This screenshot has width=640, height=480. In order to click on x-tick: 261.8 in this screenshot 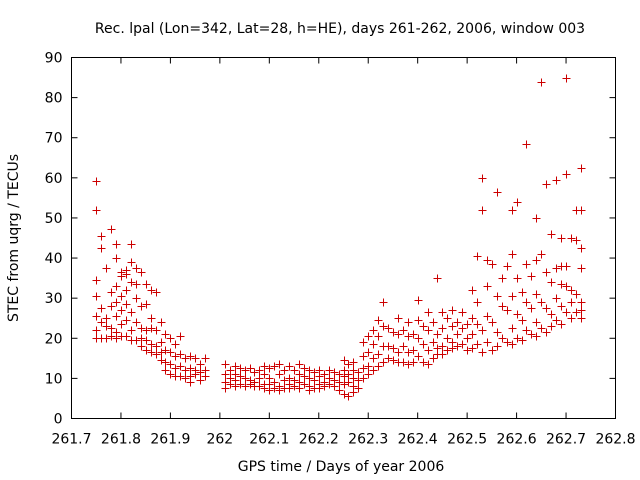, I will do `click(121, 252)`.